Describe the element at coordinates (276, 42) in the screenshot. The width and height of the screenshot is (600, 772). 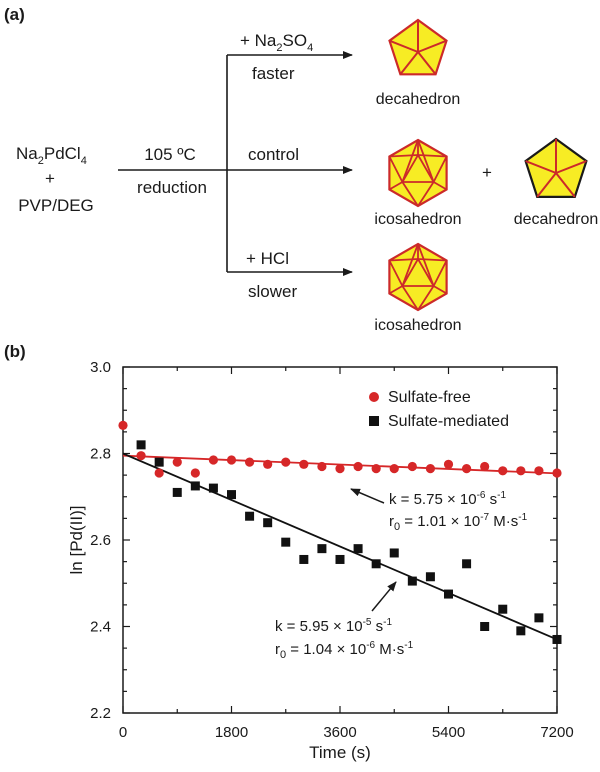
I see `branch-top-label: + Na2SO4` at that location.